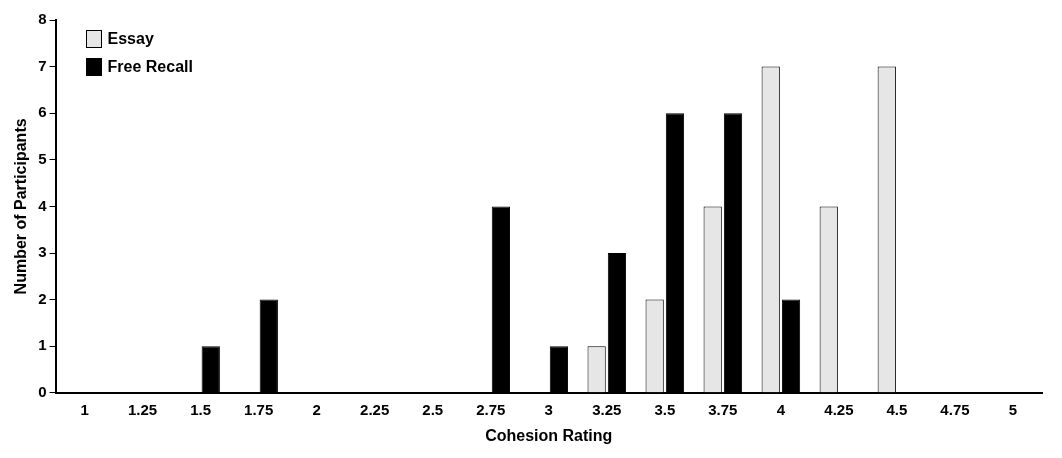 This screenshot has width=1062, height=458. Describe the element at coordinates (955, 409) in the screenshot. I see `x-tick-label: 4.75` at that location.